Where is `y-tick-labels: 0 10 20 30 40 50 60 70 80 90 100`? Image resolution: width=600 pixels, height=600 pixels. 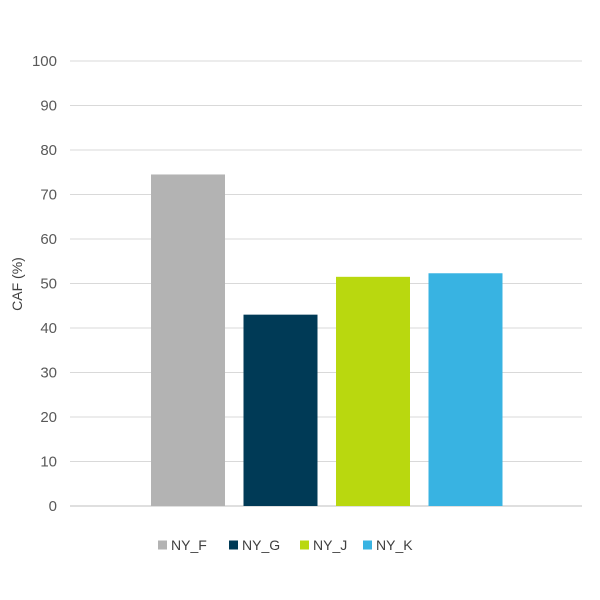 y-tick-labels: 0 10 20 30 40 50 60 70 80 90 100 is located at coordinates (44, 284).